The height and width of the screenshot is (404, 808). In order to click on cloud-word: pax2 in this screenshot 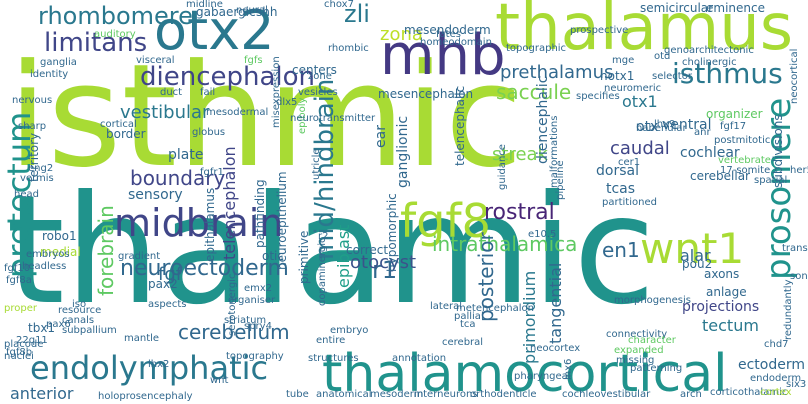, I will do `click(163, 284)`.